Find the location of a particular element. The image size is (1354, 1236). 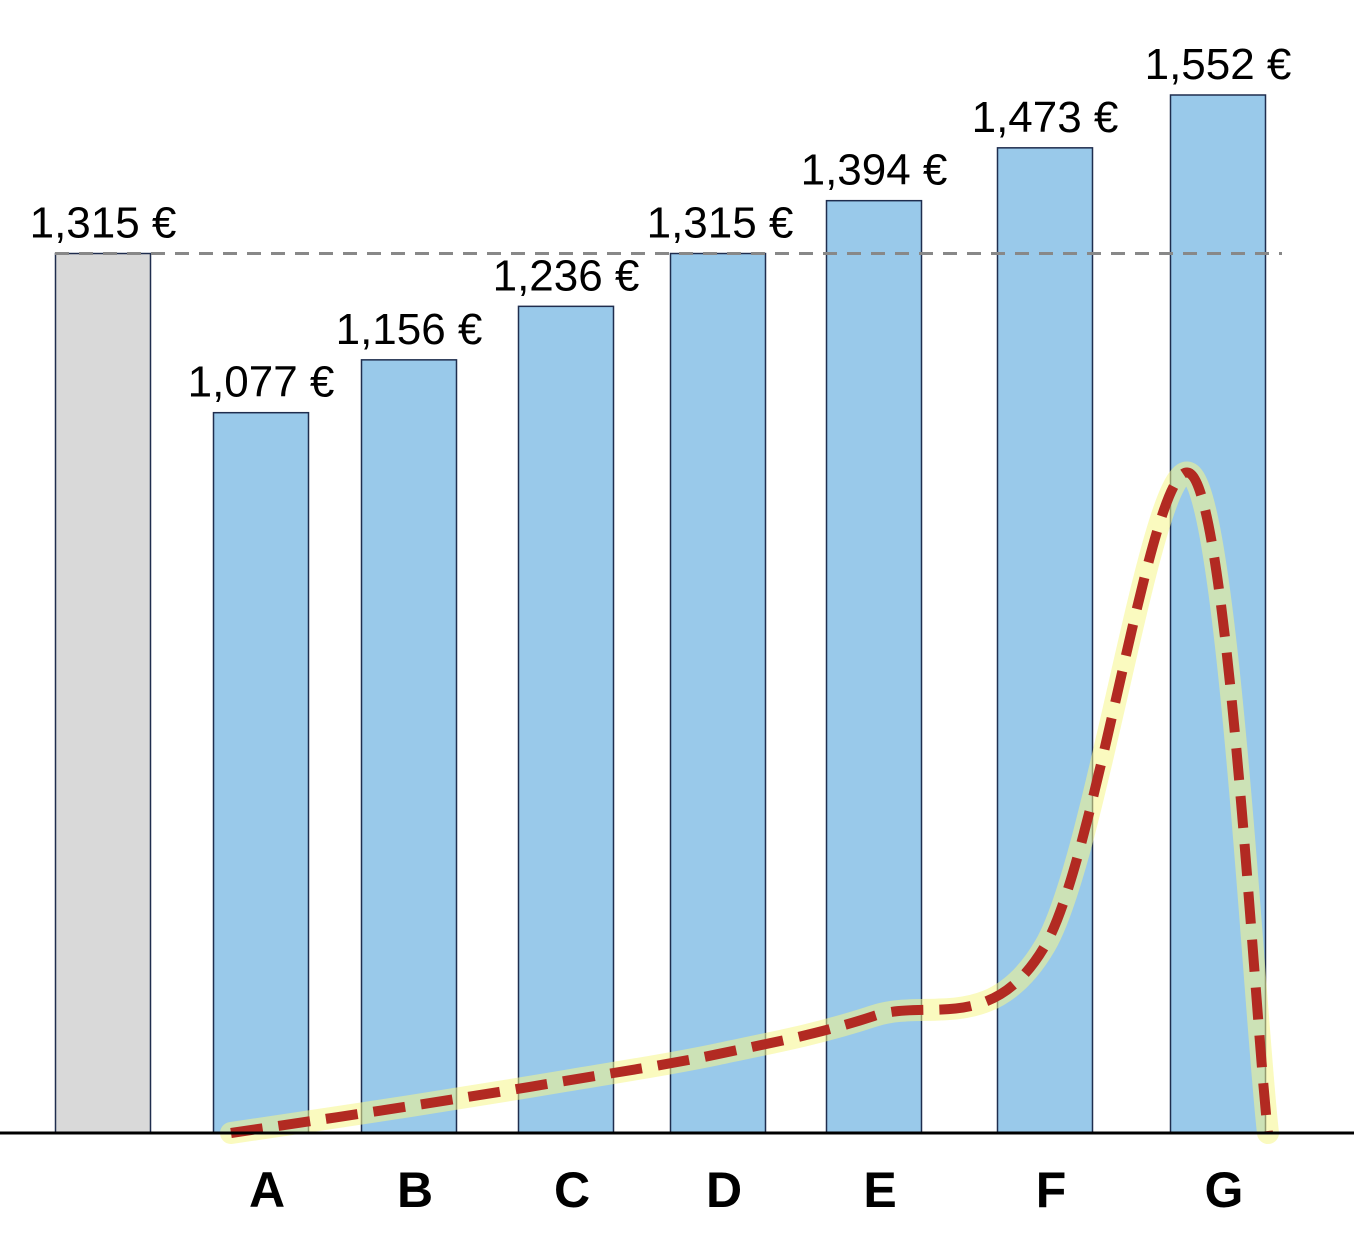

bar-b is located at coordinates (409, 746).